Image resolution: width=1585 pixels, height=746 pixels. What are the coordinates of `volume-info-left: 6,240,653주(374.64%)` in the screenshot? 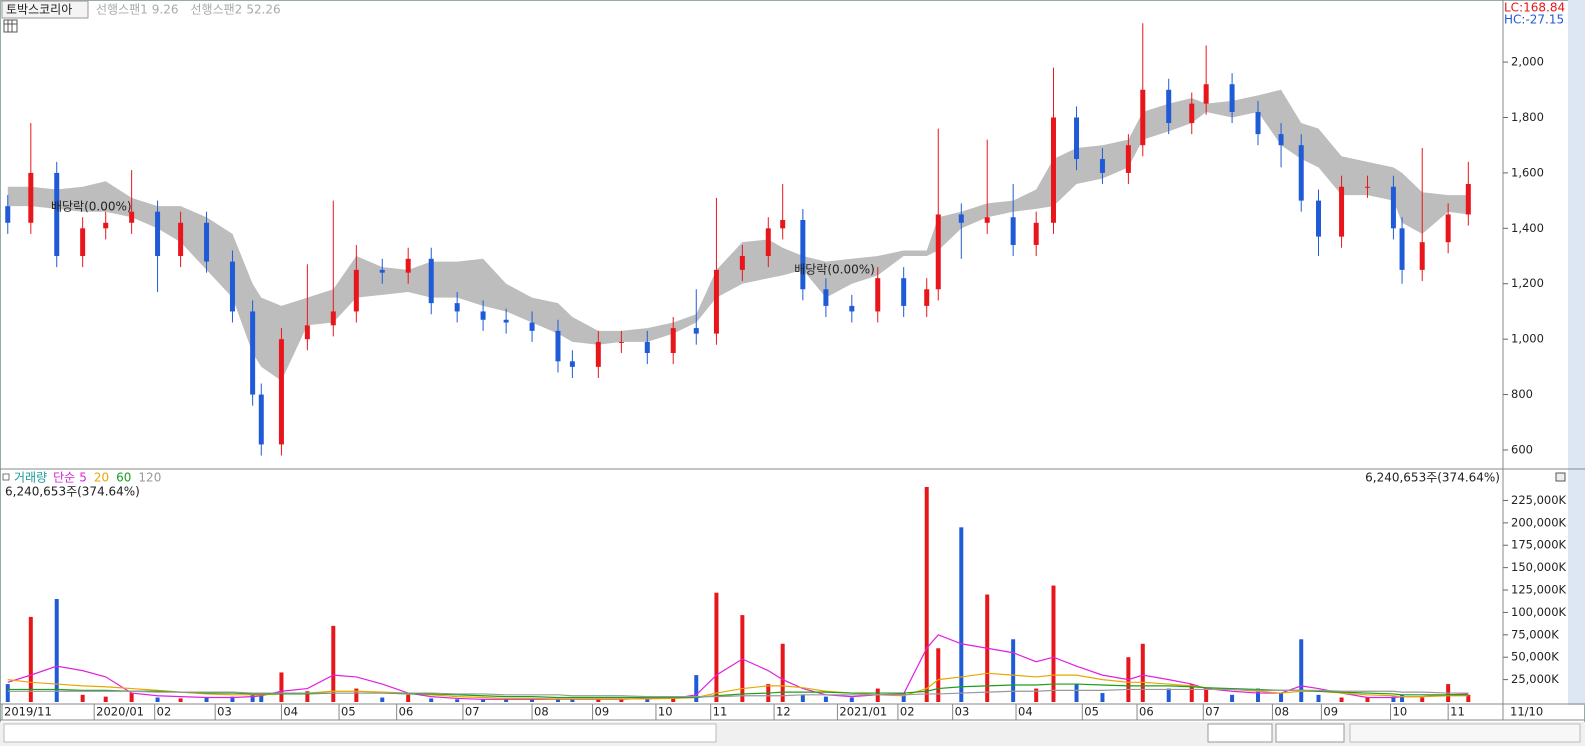 It's located at (72, 492).